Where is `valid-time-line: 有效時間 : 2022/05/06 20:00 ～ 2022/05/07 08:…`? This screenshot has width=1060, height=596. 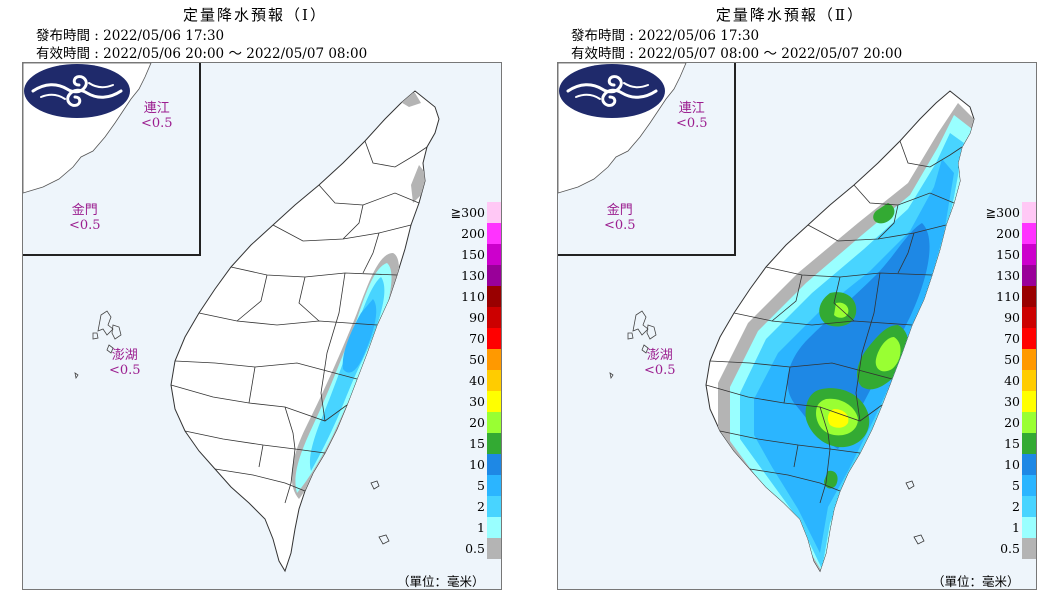
valid-time-line: 有效時間 : 2022/05/06 20:00 ～ 2022/05/07 08:… is located at coordinates (202, 54).